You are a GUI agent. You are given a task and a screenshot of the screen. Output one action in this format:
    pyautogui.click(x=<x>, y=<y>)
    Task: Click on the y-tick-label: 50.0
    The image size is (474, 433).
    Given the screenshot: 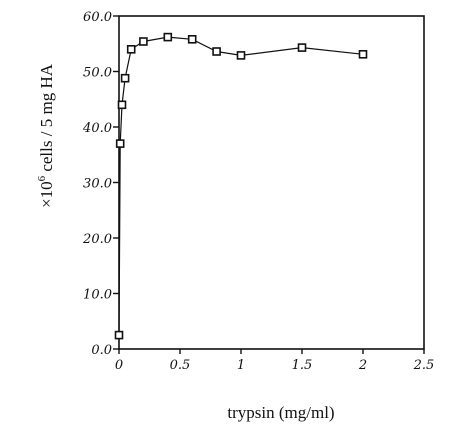 What is the action you would take?
    pyautogui.click(x=97, y=73)
    